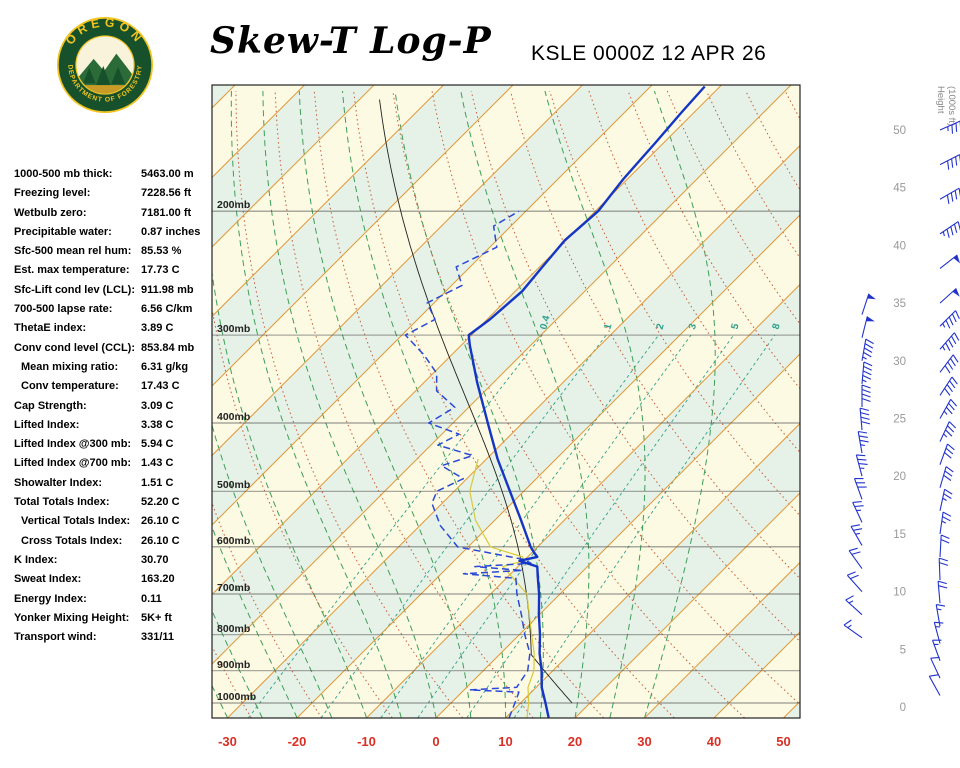 The width and height of the screenshot is (960, 768). What do you see at coordinates (167, 309) in the screenshot?
I see `index-value: 6.56 C/km` at bounding box center [167, 309].